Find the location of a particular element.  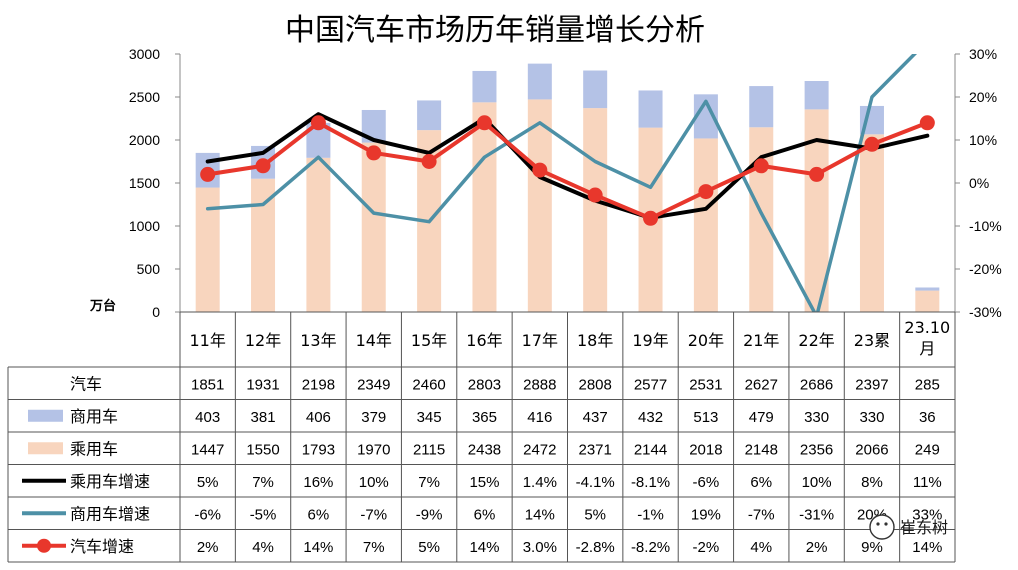

watermark-text: 崔东树 is located at coordinates (924, 527).